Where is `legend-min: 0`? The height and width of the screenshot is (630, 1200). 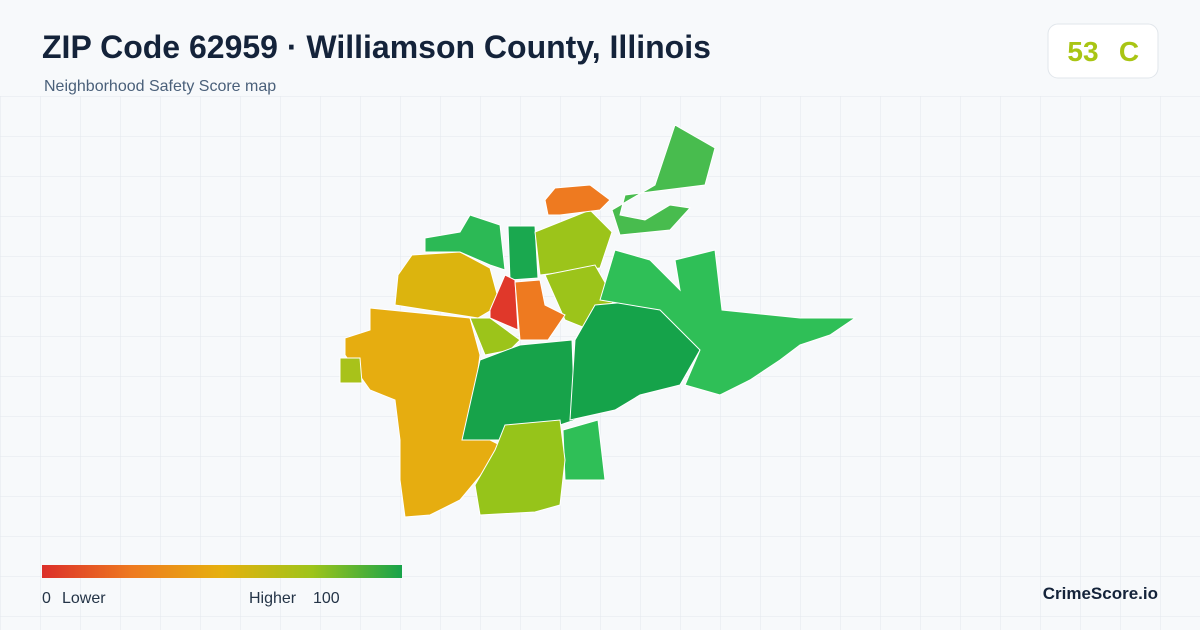
legend-min: 0 is located at coordinates (46, 598).